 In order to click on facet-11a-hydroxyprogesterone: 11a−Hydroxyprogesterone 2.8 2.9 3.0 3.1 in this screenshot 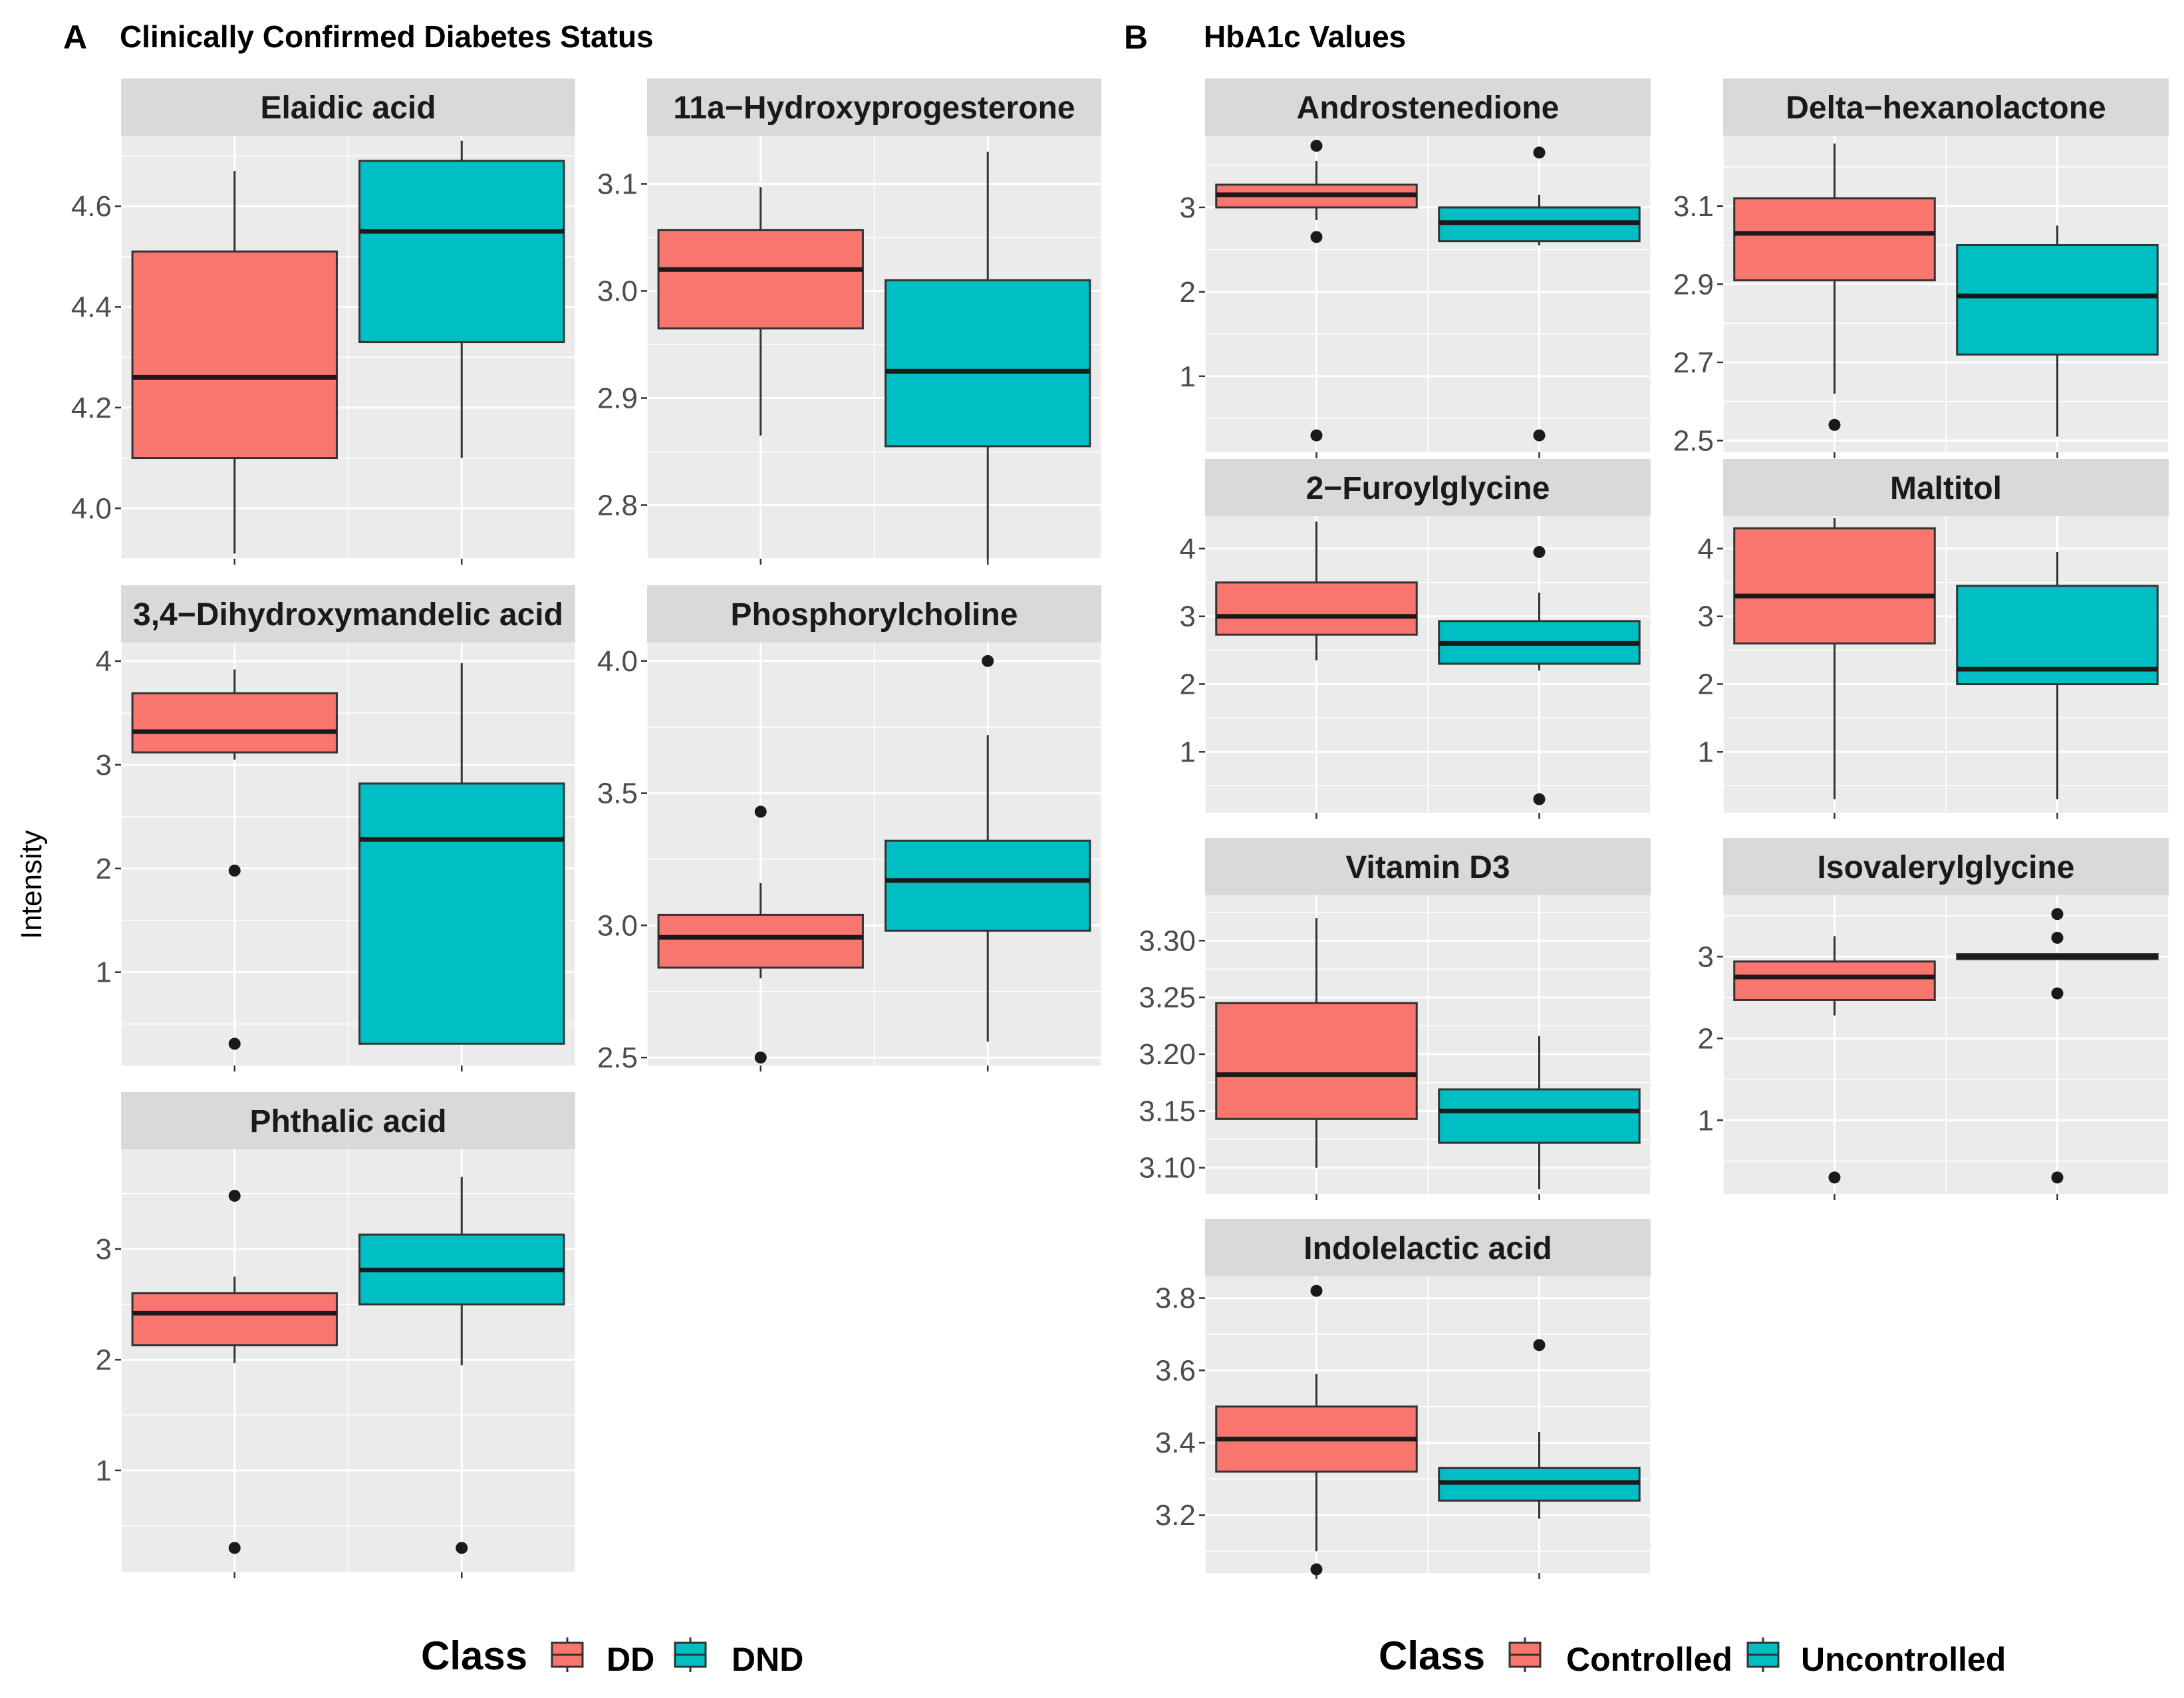, I will do `click(849, 321)`.